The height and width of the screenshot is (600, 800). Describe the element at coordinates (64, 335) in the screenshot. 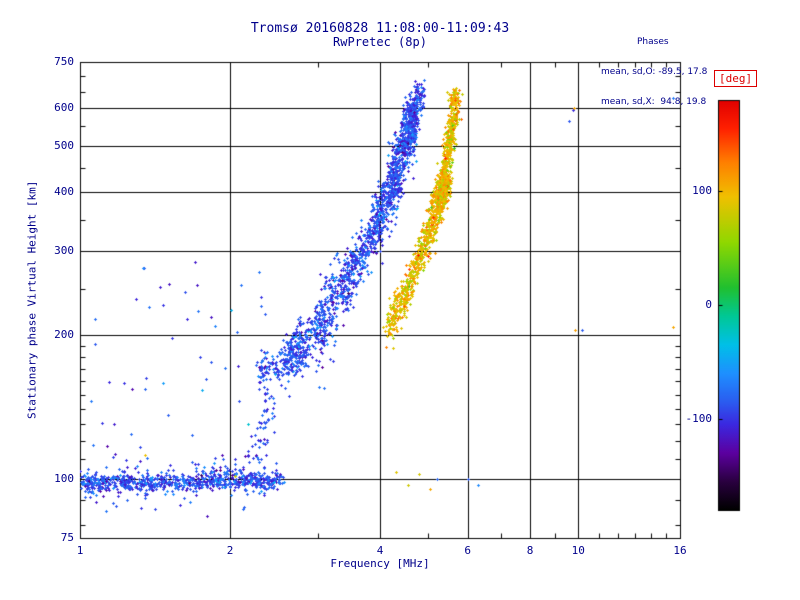

I see `y-tick-label: 200` at that location.